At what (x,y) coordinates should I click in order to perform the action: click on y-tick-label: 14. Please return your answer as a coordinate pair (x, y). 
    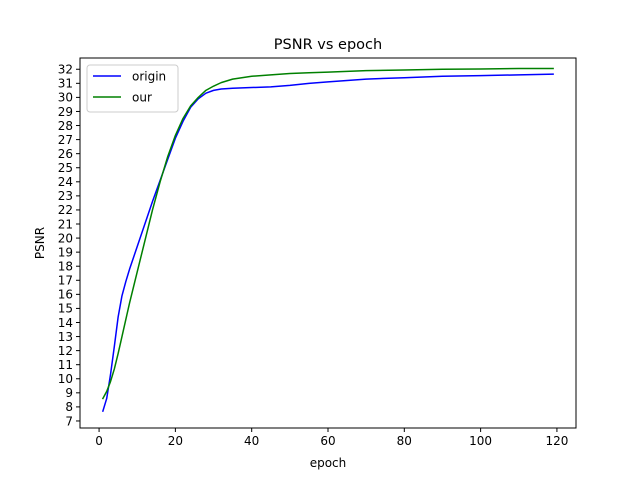
    Looking at the image, I should click on (65, 323).